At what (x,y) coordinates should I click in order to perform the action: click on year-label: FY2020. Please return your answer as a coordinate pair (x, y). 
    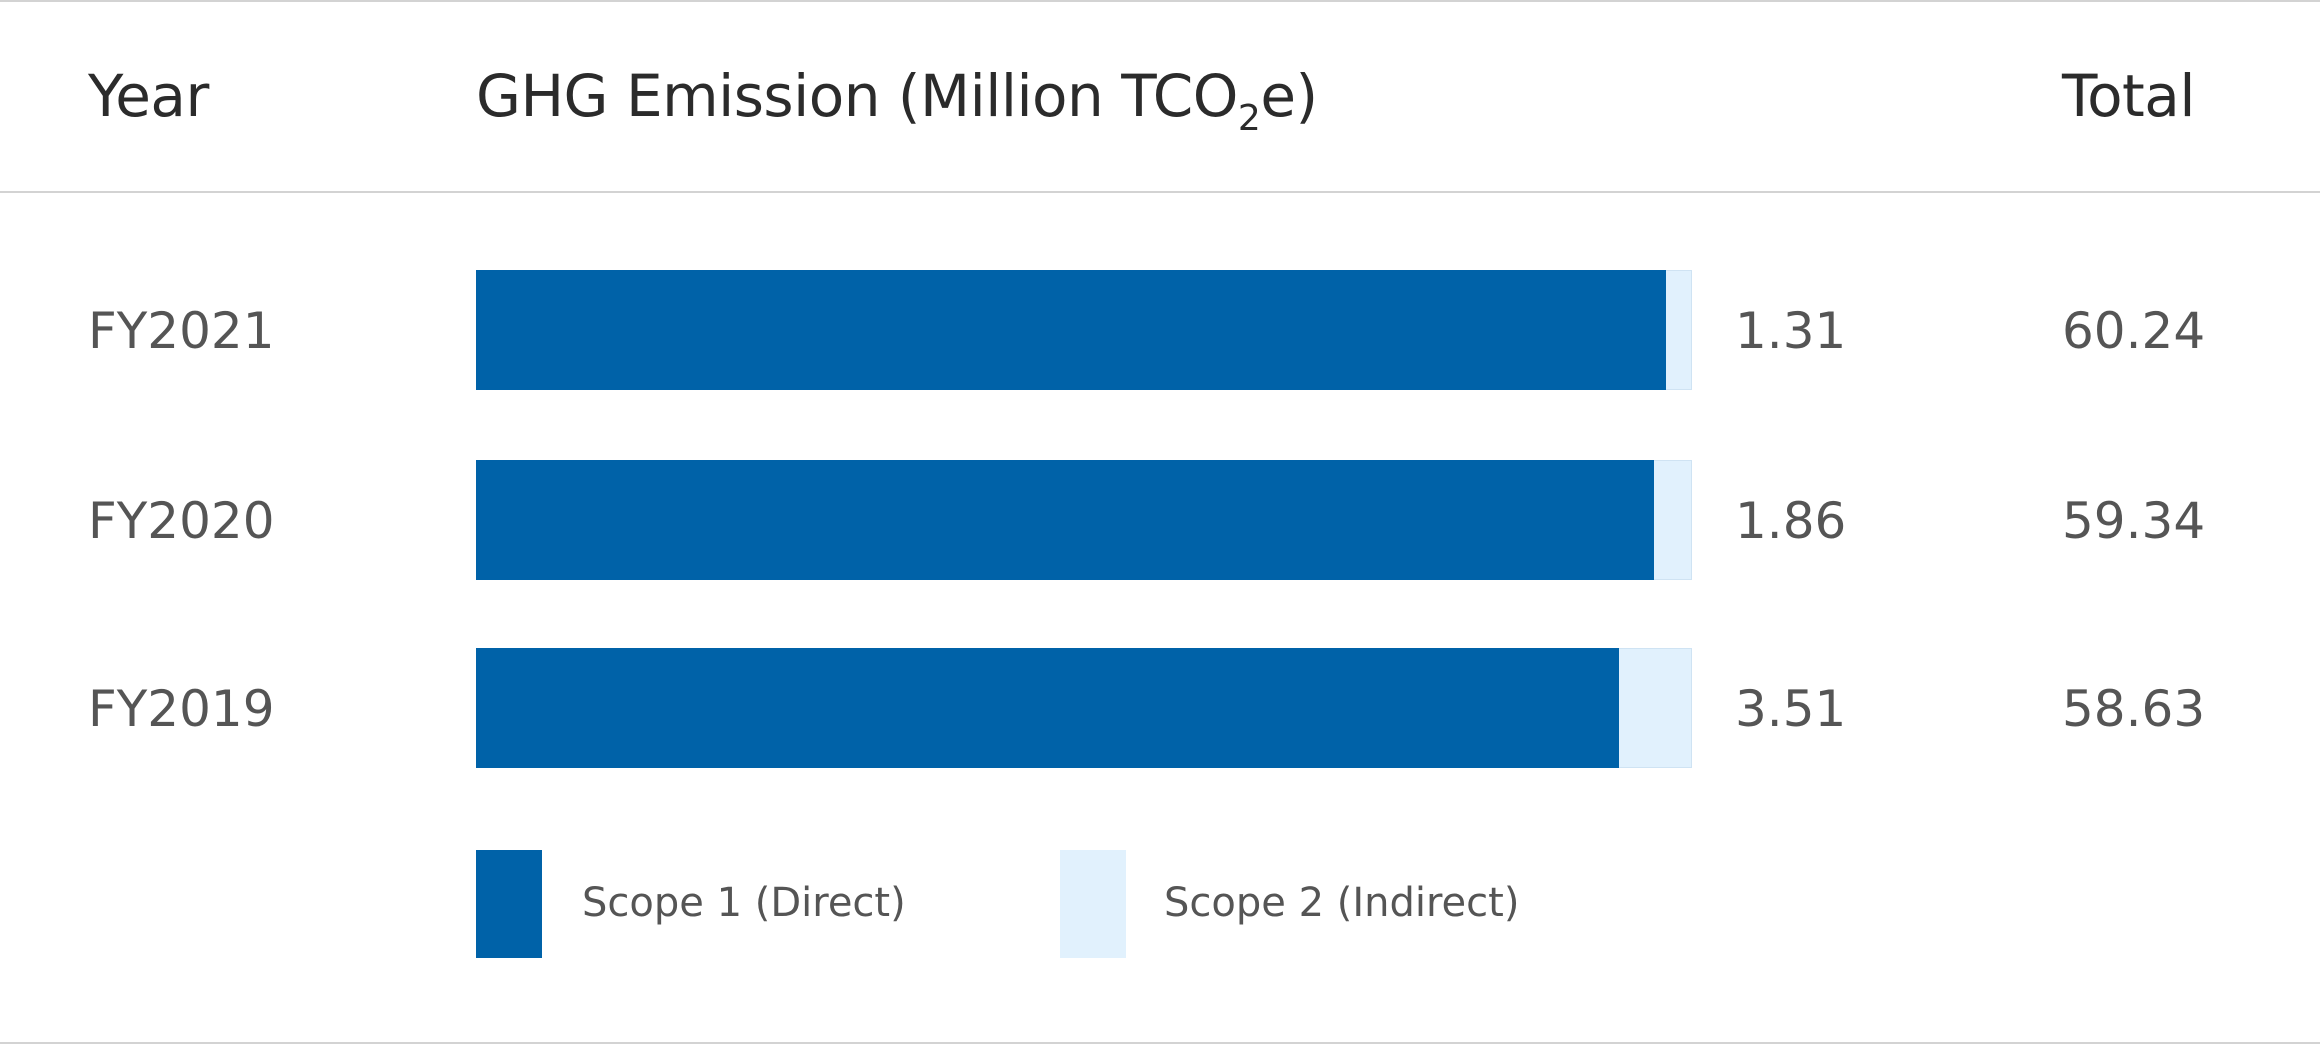
    Looking at the image, I should click on (181, 521).